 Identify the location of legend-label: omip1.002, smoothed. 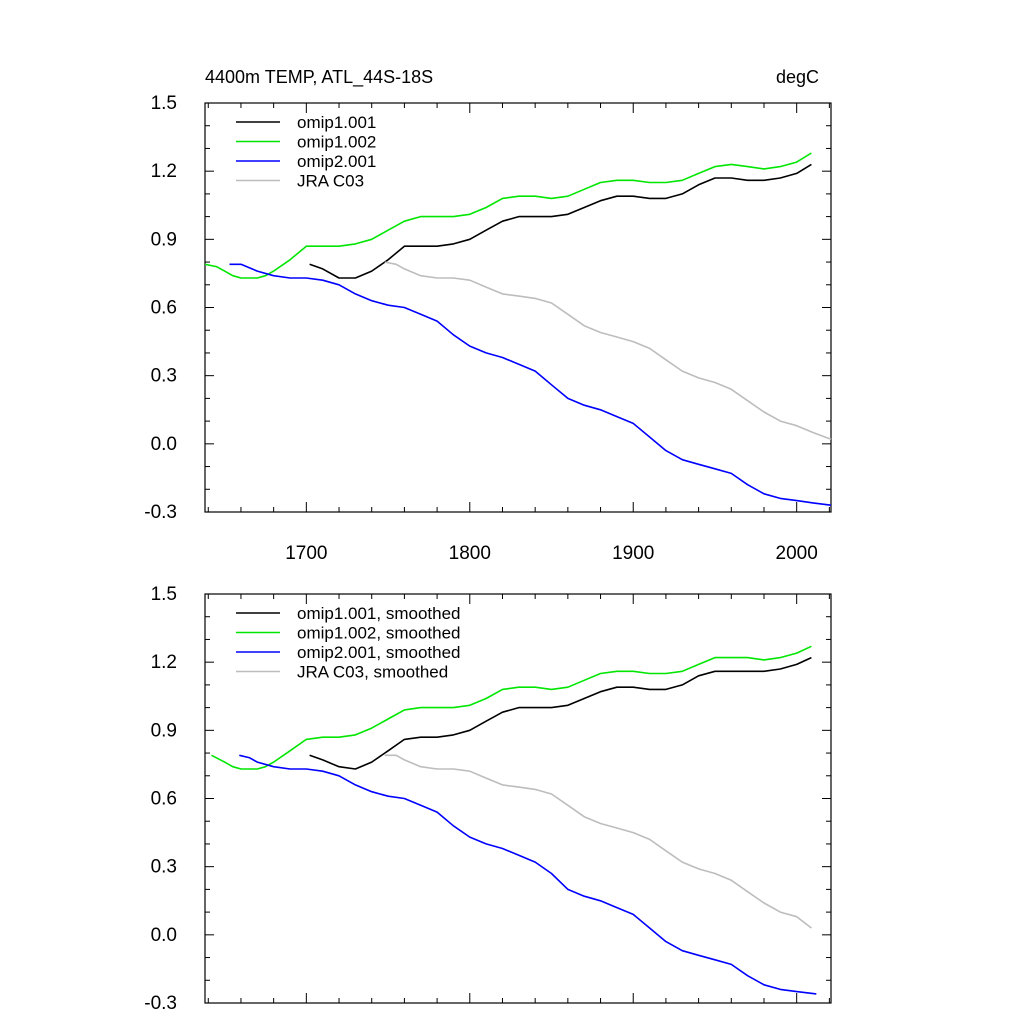
(379, 633).